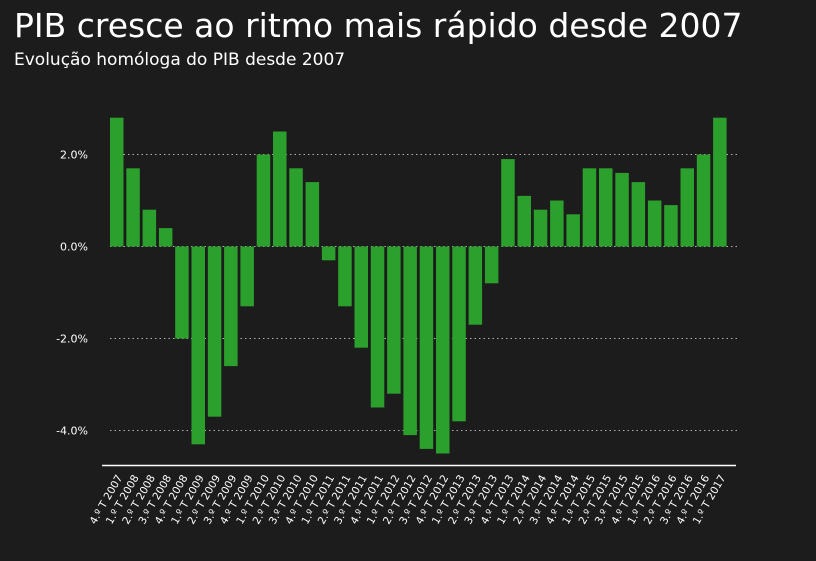  What do you see at coordinates (74, 247) in the screenshot?
I see `y-tick-label: 0.0%` at bounding box center [74, 247].